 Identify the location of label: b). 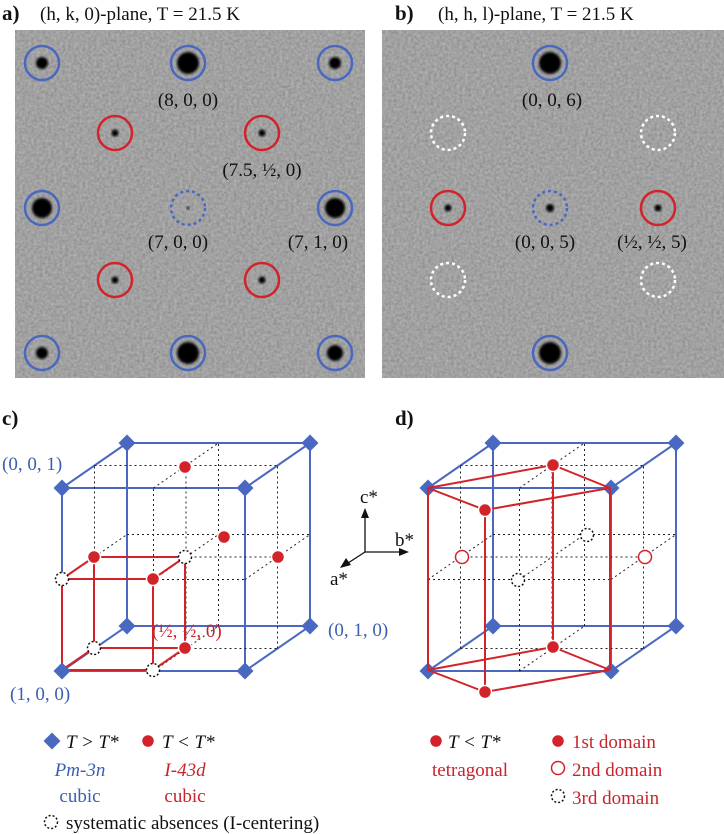
(404, 13).